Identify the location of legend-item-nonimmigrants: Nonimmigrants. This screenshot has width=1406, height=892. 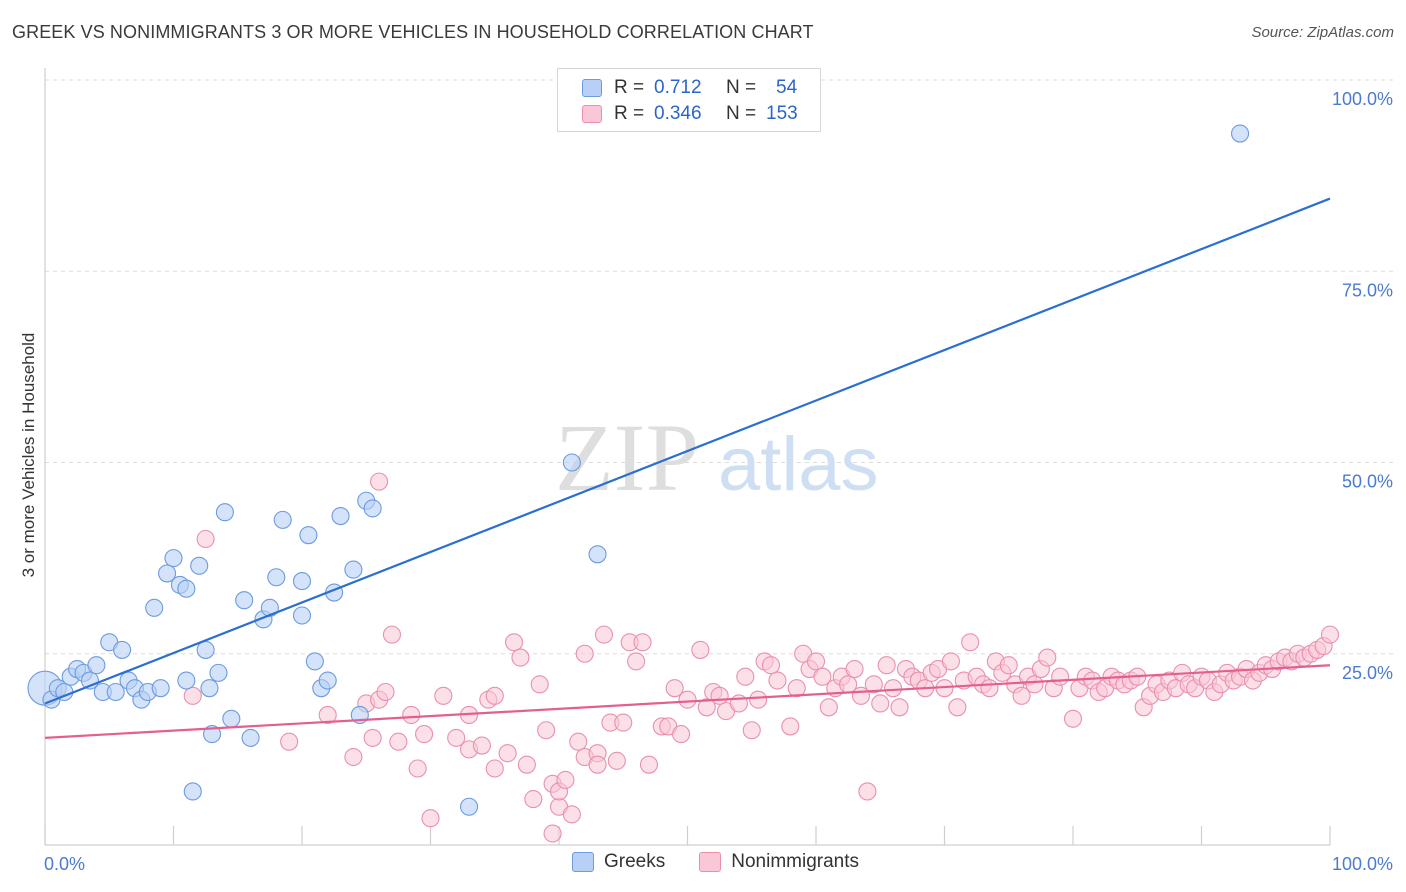
(779, 862).